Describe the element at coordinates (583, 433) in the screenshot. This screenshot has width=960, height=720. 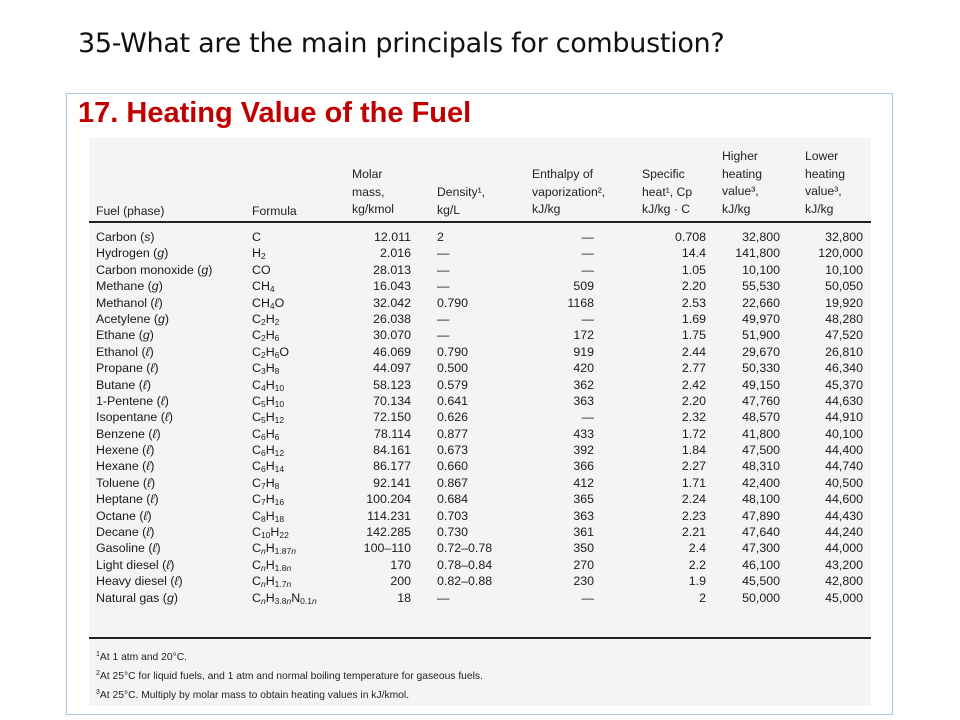
I see `cell-enthalpy: 433` at that location.